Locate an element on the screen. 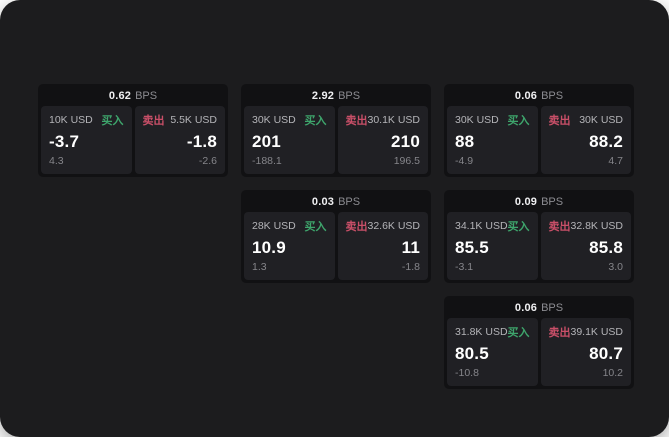  buy-quote-panel: 28K USD 买入 10.9 1.3 is located at coordinates (289, 246).